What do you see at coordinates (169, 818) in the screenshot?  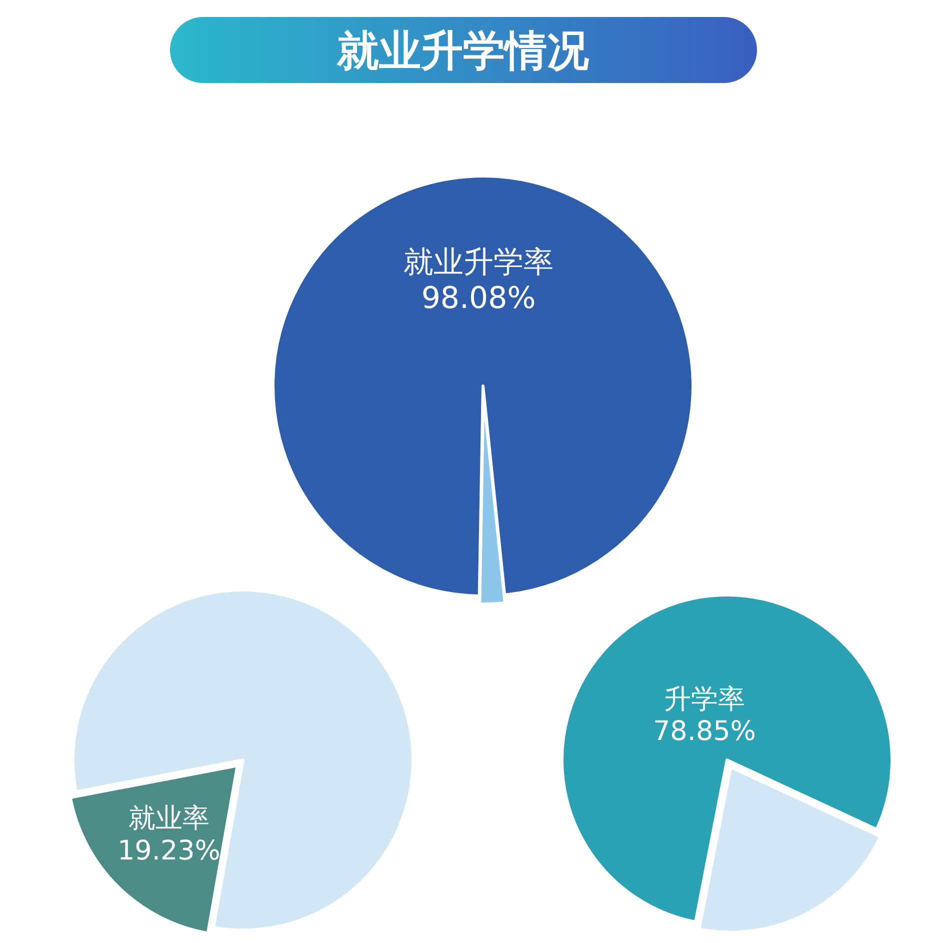 I see `slice-label: 就业率` at bounding box center [169, 818].